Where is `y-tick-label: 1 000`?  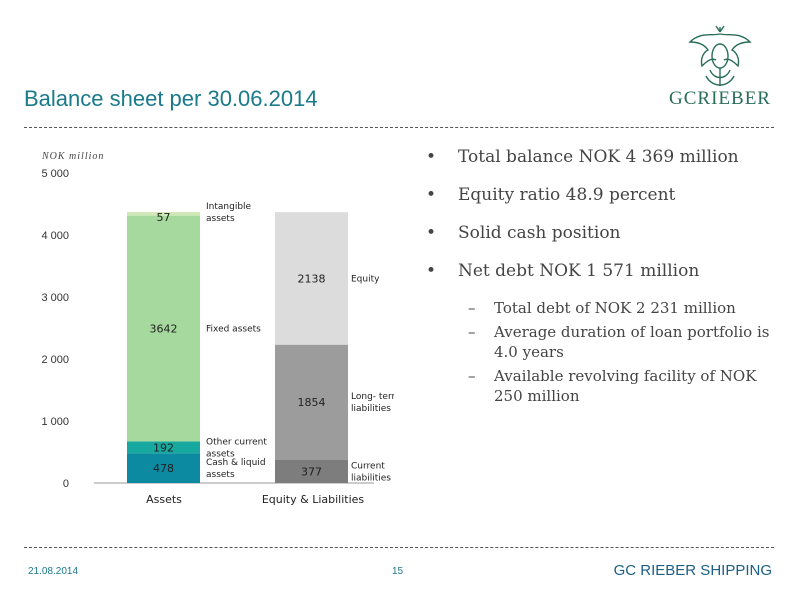
y-tick-label: 1 000 is located at coordinates (55, 422).